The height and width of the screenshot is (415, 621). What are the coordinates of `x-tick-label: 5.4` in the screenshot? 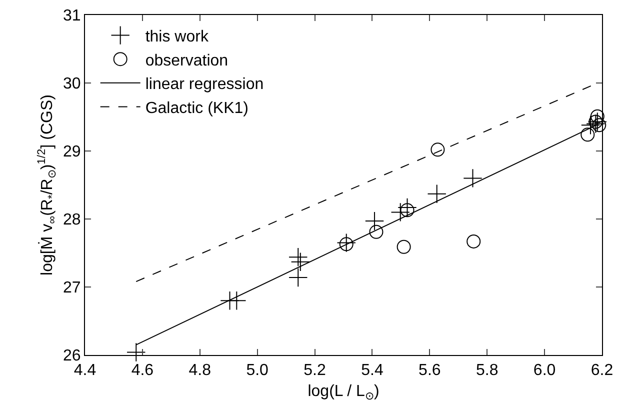 It's located at (372, 371).